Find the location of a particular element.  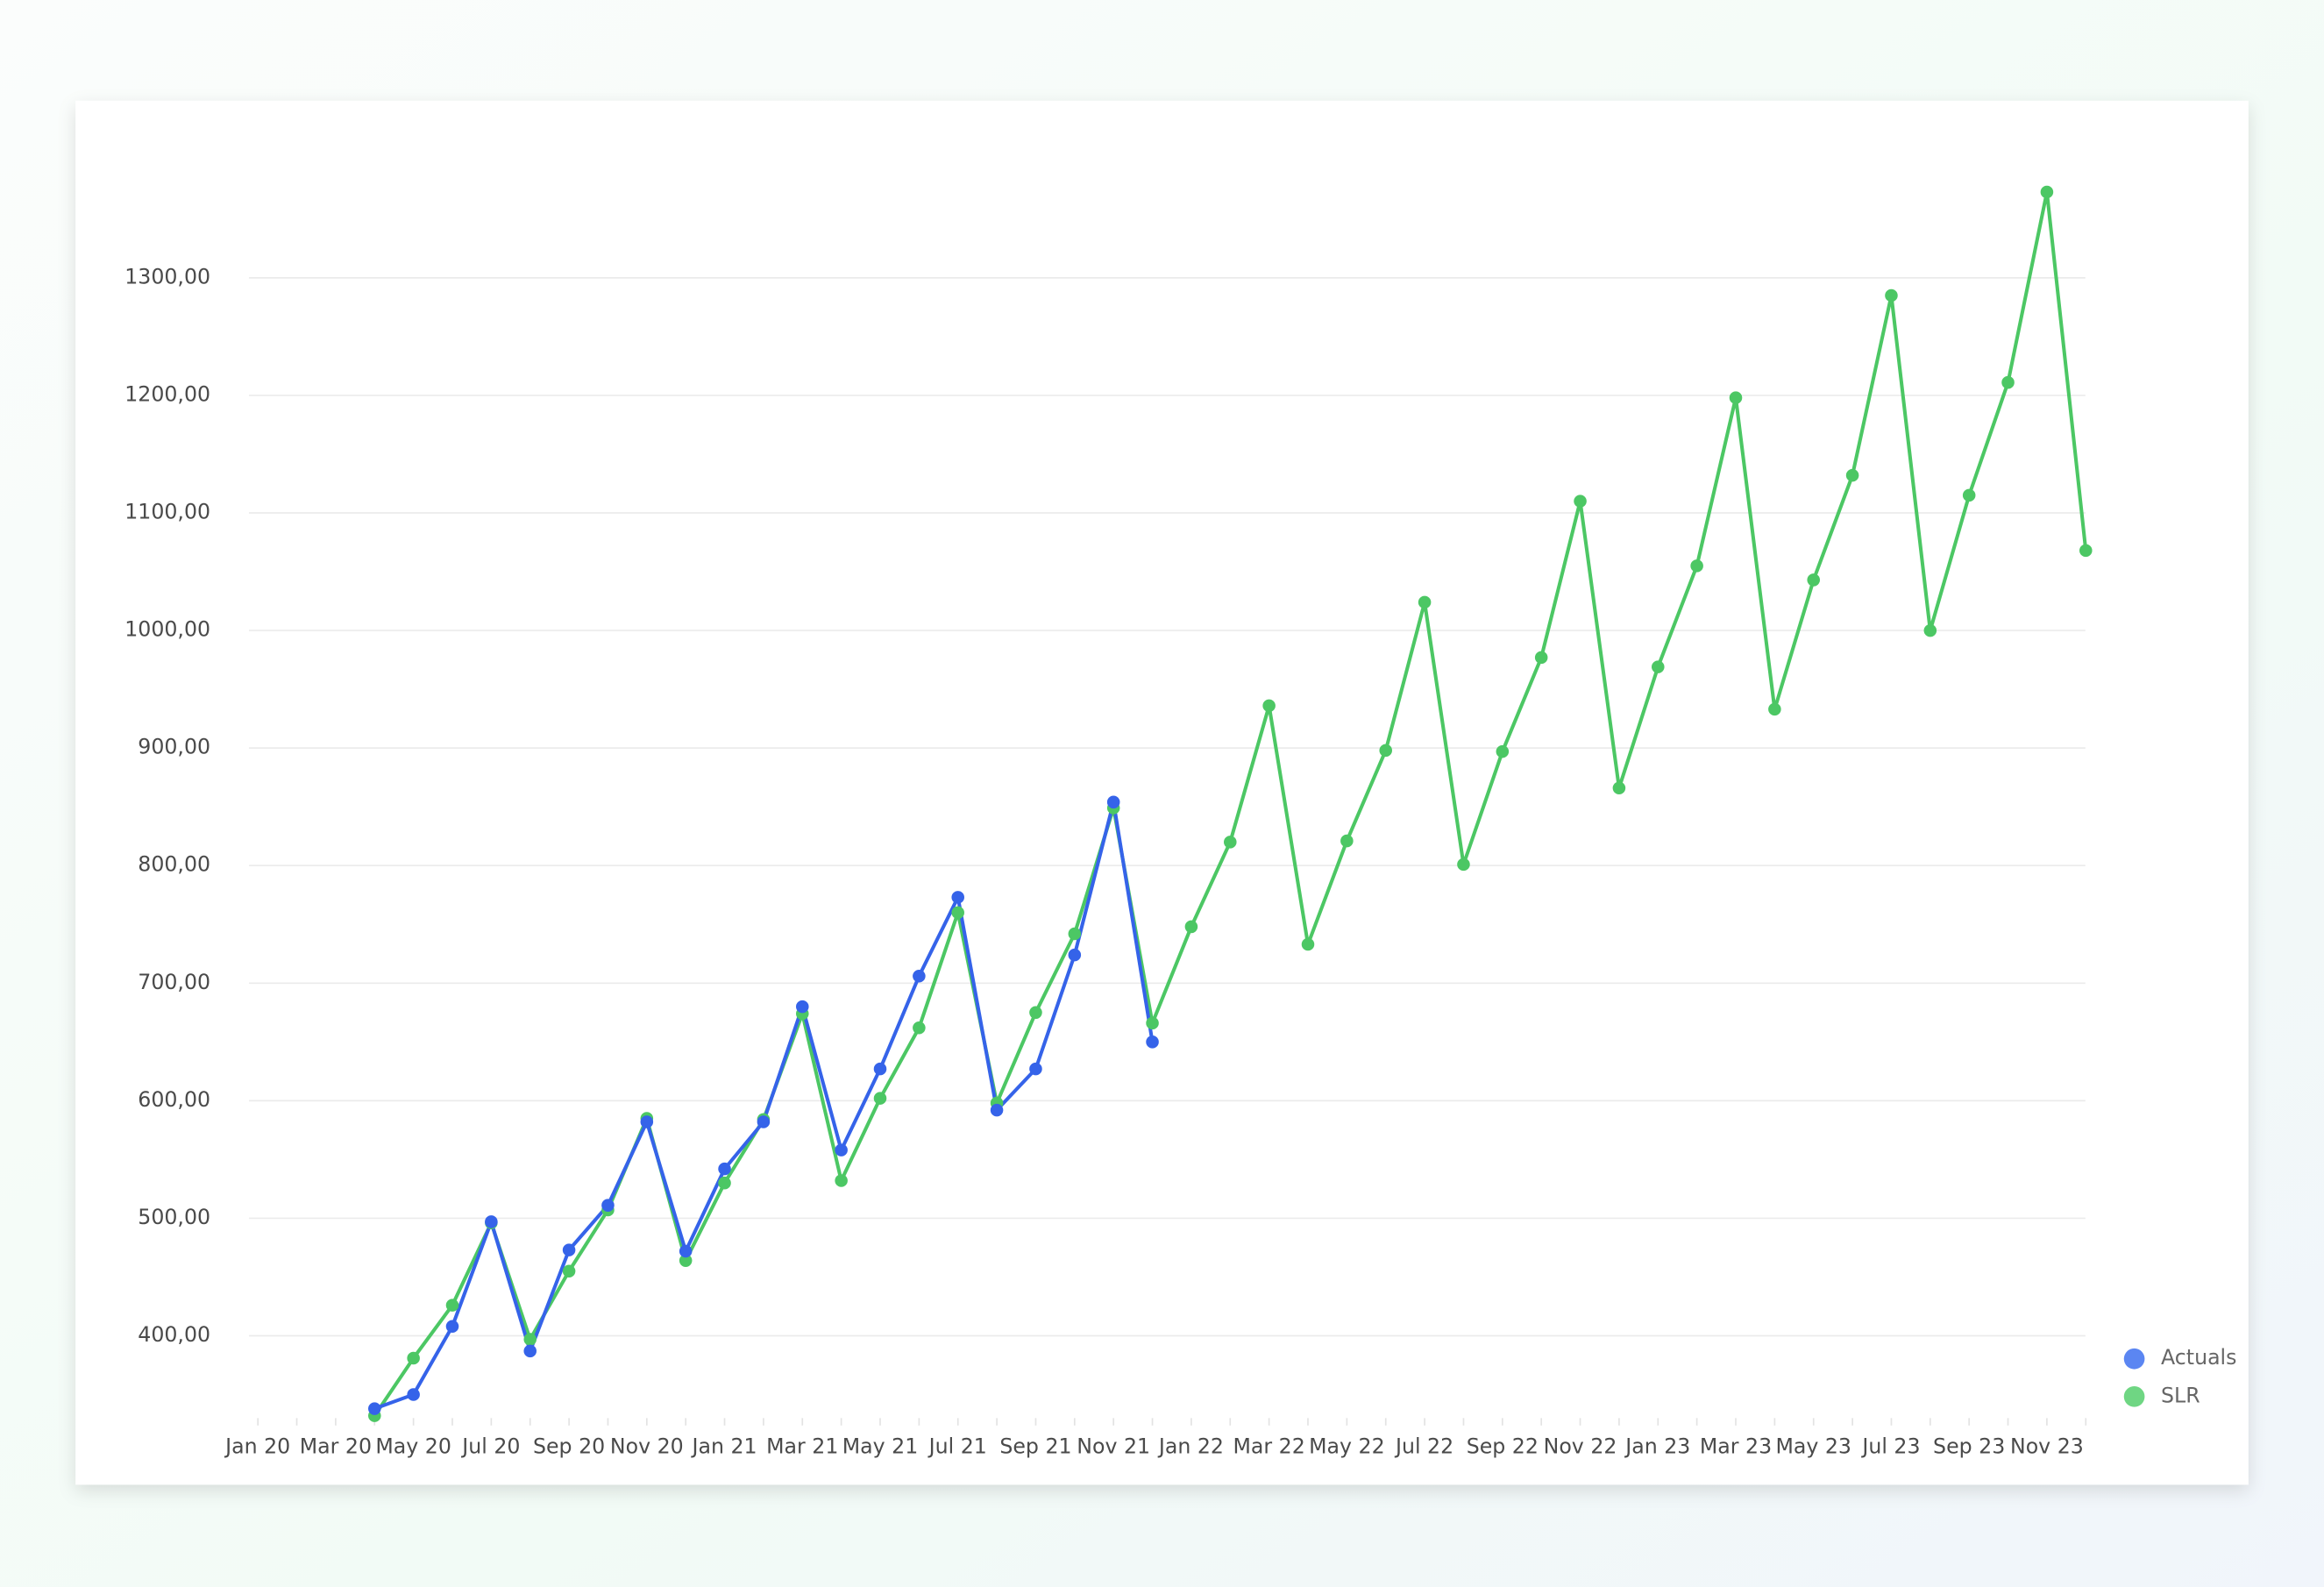

x-tick-label: Mar 22 is located at coordinates (1268, 1446).